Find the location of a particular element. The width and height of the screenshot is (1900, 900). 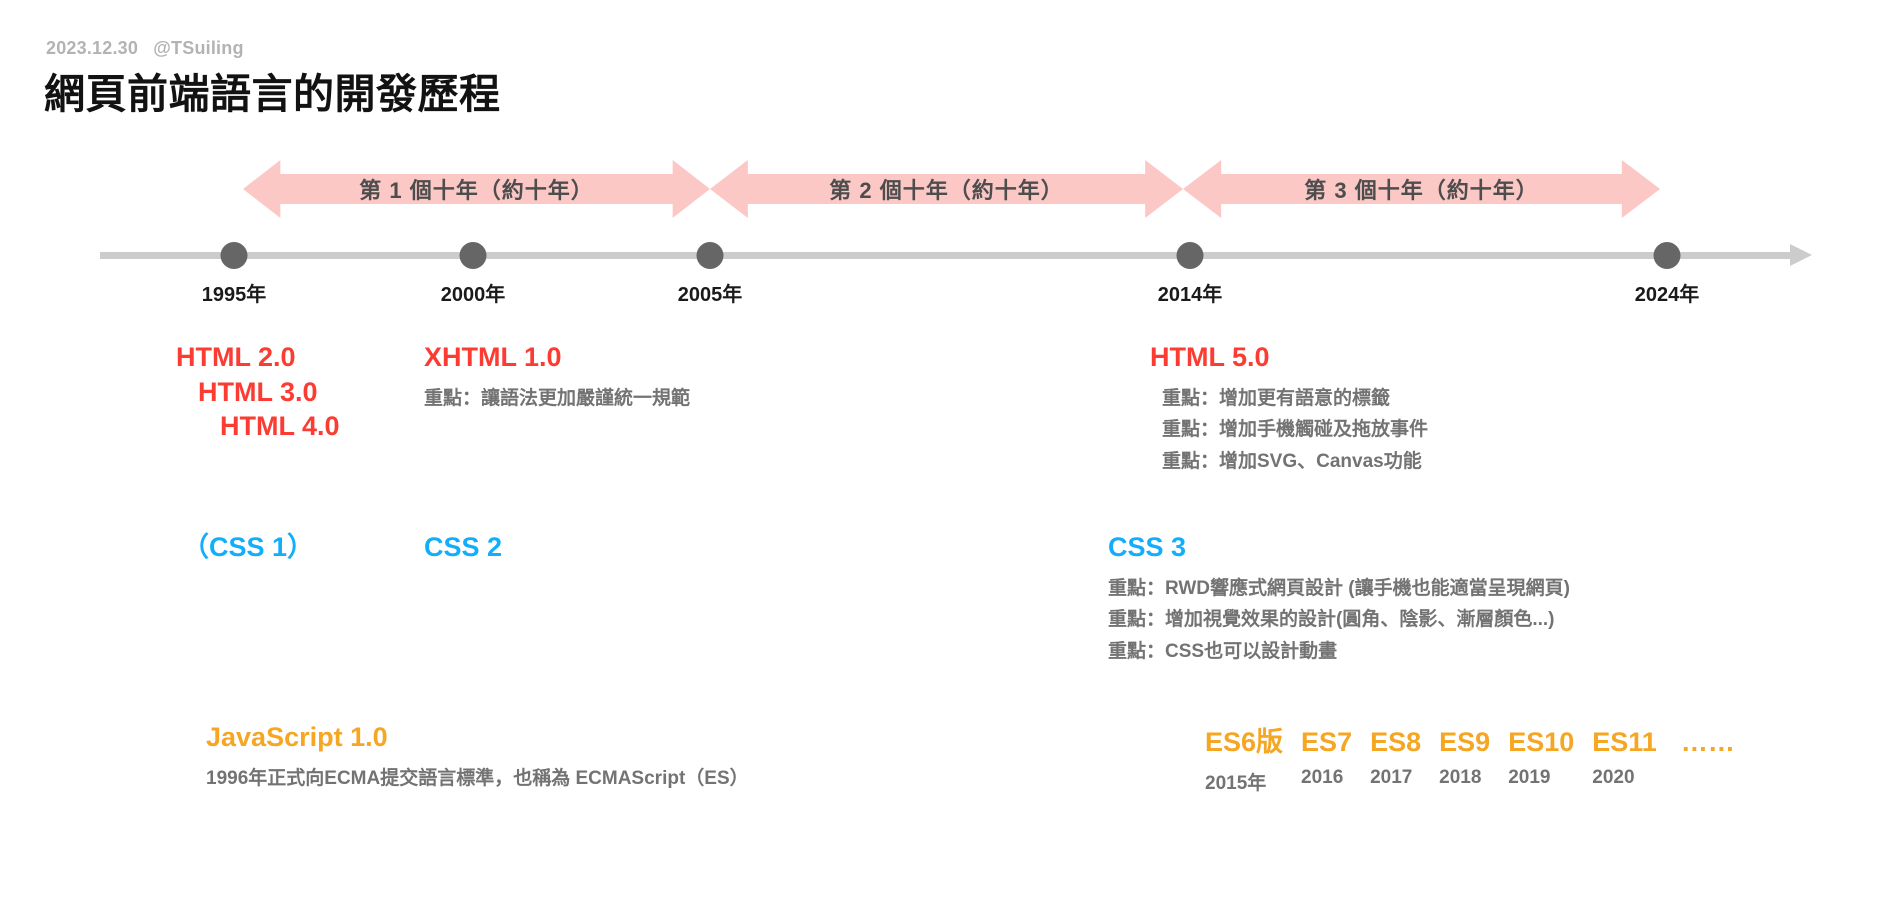

timeline-year-label: 2000年 is located at coordinates (473, 295).